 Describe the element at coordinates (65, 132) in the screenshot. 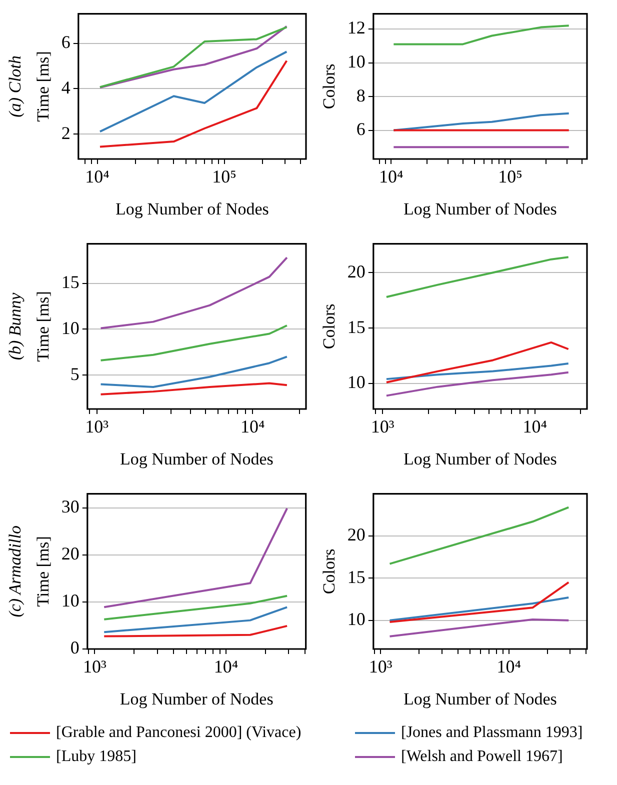

I see `y-tick-label: 2` at that location.